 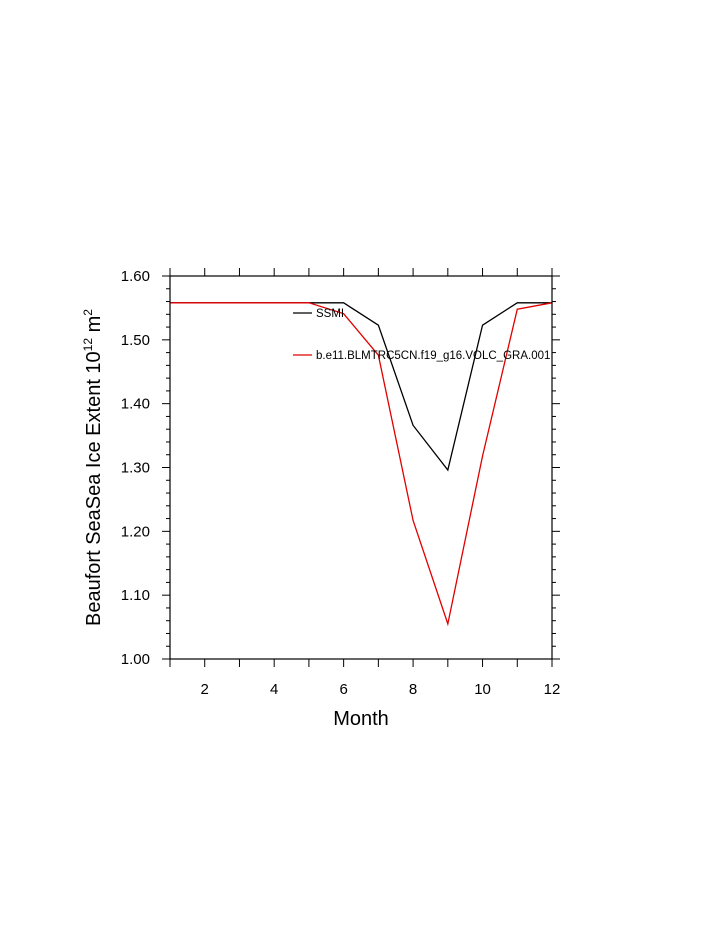 I want to click on y-axis-title-exponent: 12, so click(x=88, y=345).